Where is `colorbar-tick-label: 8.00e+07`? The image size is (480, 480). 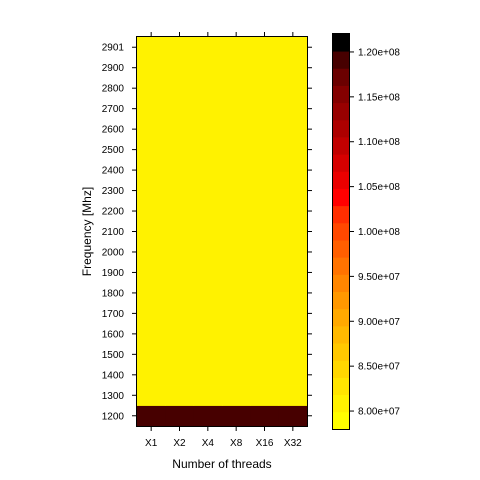
colorbar-tick-label: 8.00e+07 is located at coordinates (379, 412).